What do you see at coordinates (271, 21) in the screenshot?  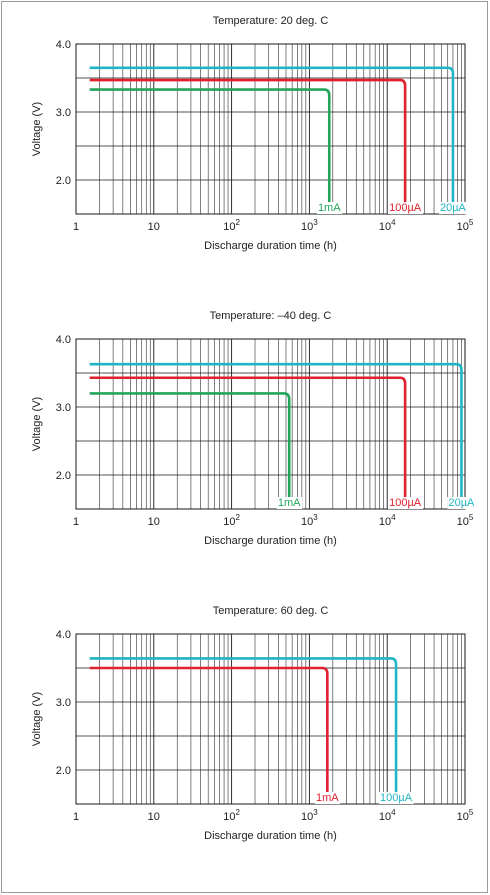 I see `chart-title: Temperature: 20 deg. C` at bounding box center [271, 21].